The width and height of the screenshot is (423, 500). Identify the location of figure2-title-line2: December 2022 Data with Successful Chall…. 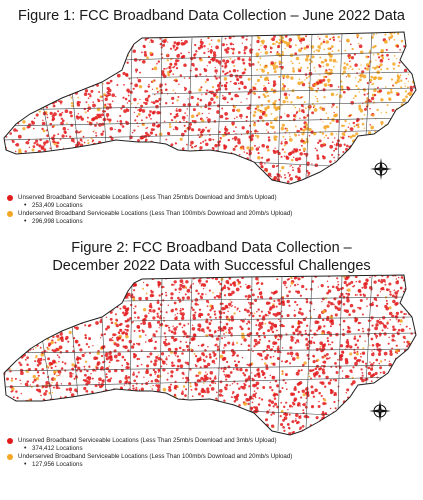
(211, 266).